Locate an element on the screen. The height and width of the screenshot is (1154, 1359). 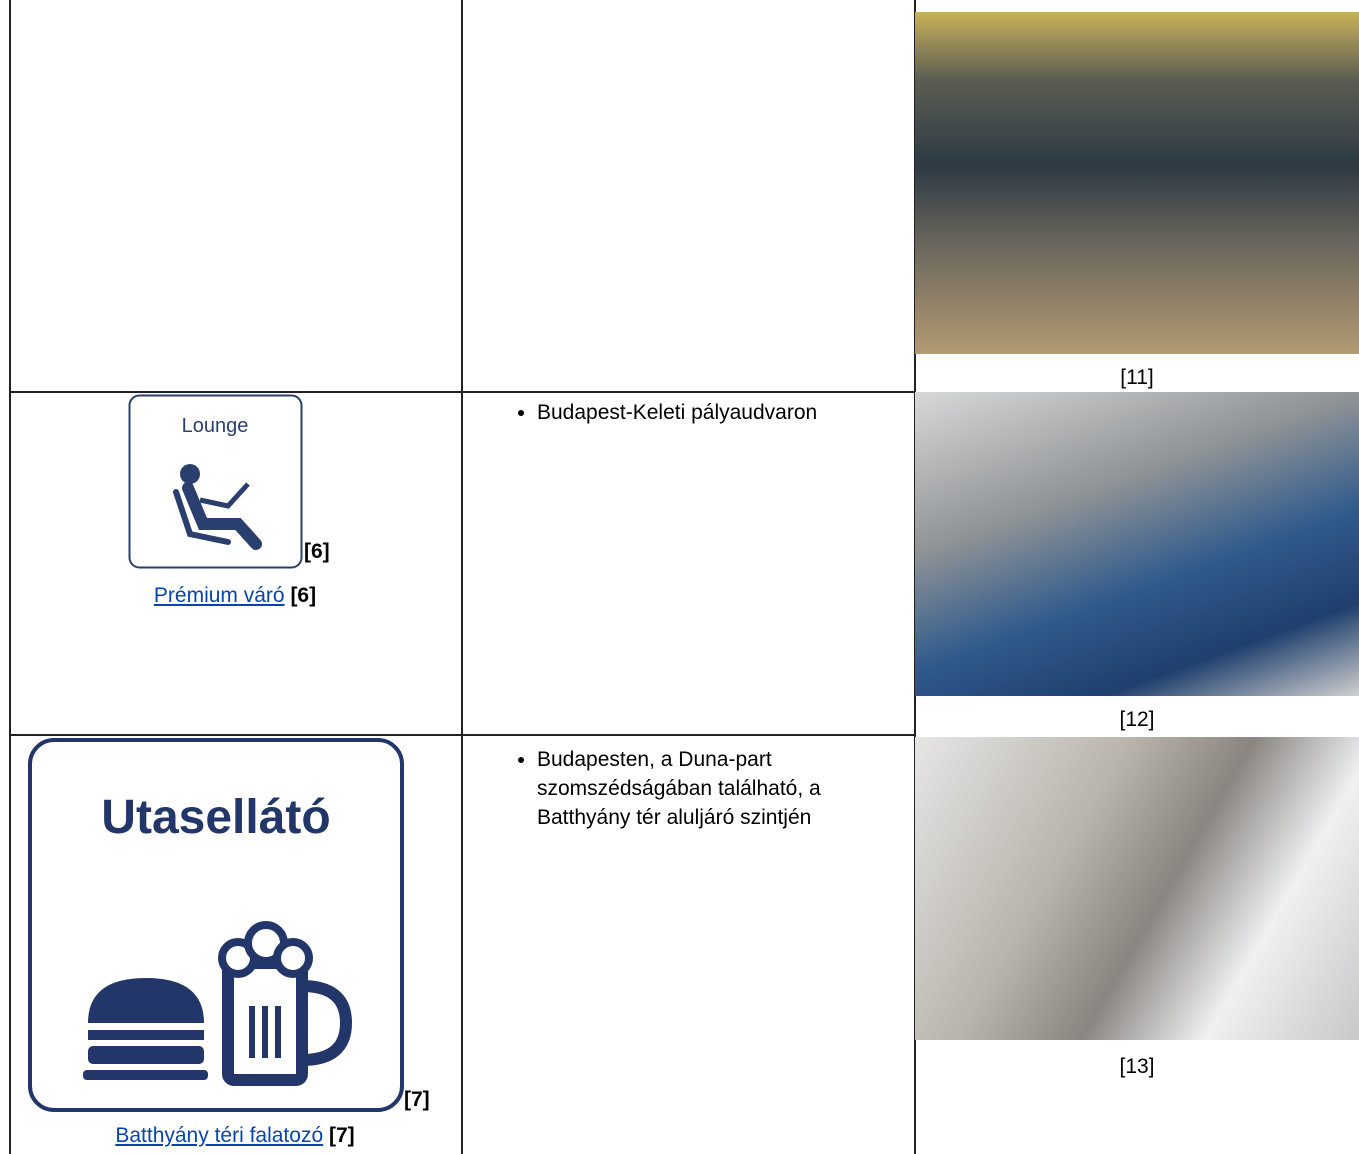
link: Prémium váró is located at coordinates (219, 595).